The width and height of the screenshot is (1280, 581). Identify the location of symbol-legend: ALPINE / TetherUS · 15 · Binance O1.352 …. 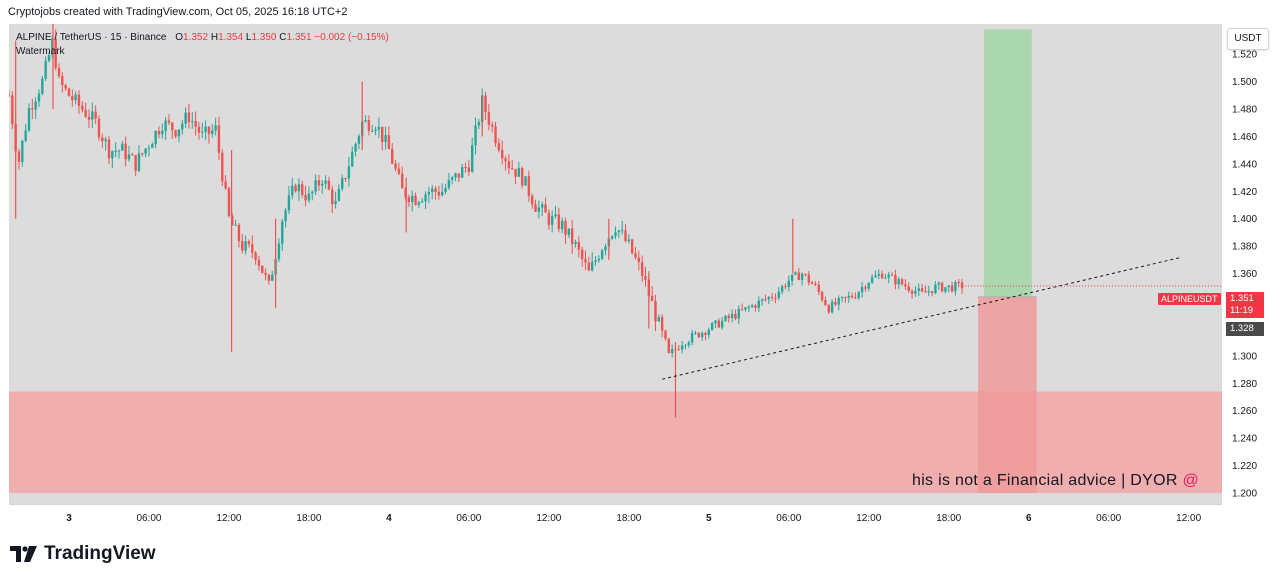
(202, 37).